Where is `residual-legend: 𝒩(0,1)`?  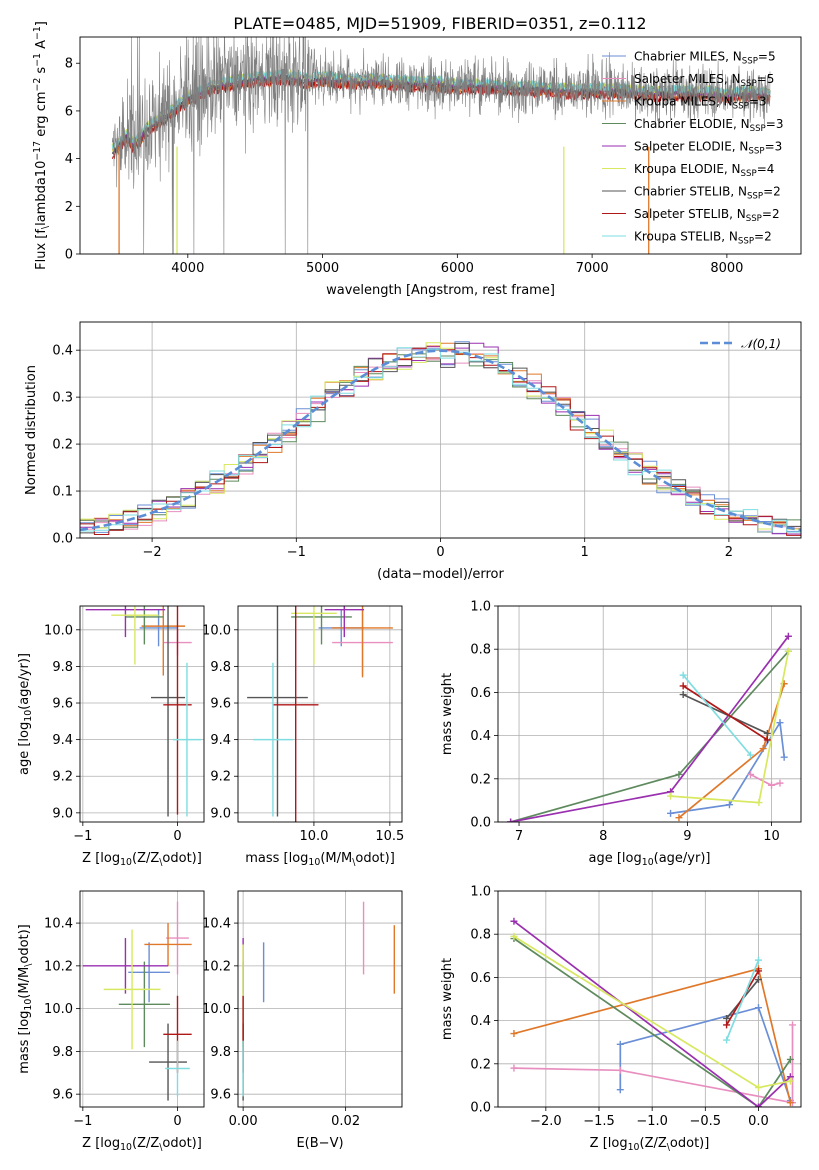
residual-legend: 𝒩(0,1) is located at coordinates (740, 344).